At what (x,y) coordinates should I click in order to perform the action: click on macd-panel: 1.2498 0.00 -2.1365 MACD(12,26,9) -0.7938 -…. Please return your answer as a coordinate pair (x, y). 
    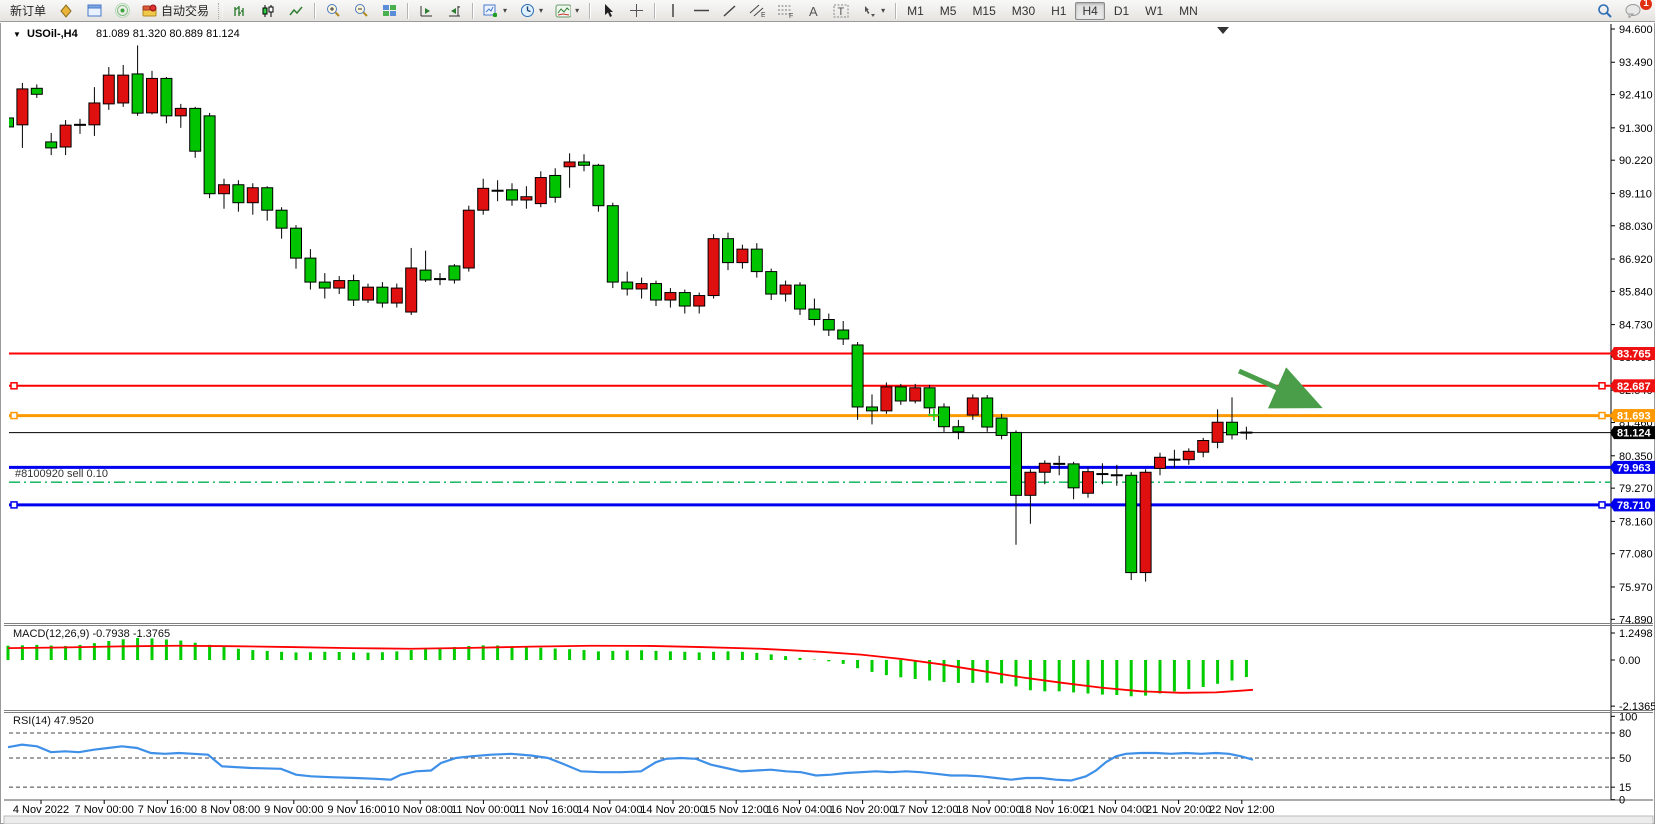
    Looking at the image, I should click on (830, 670).